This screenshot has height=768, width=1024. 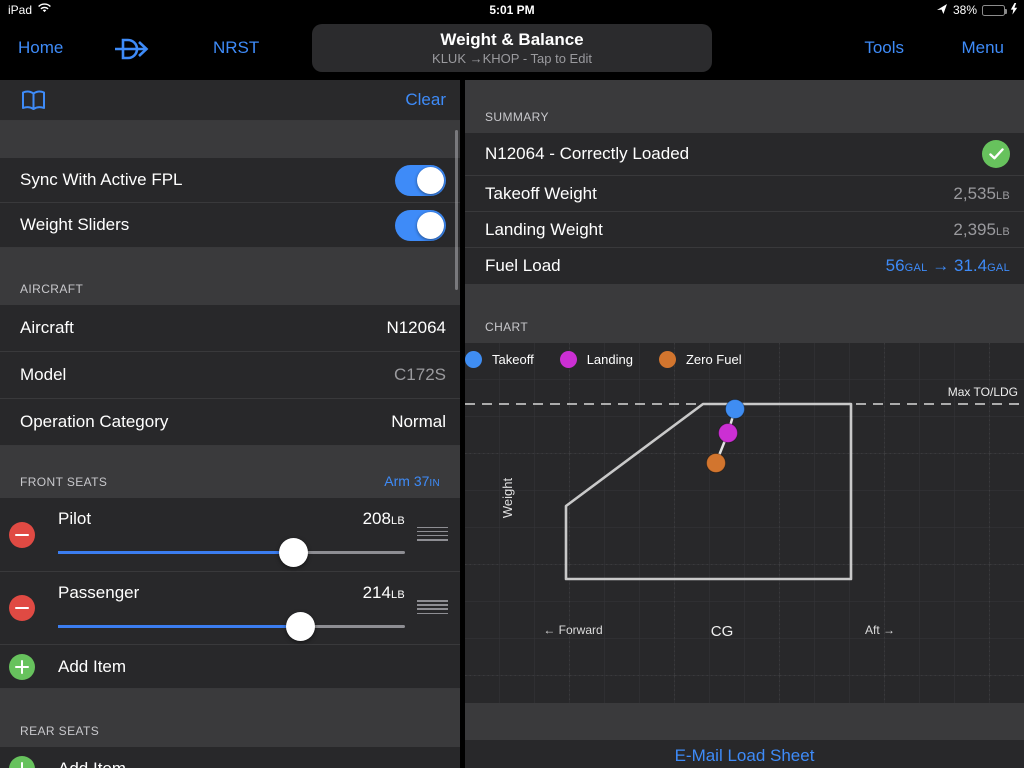 I want to click on landing-weight-value: LB2,395LB, so click(x=981, y=229).